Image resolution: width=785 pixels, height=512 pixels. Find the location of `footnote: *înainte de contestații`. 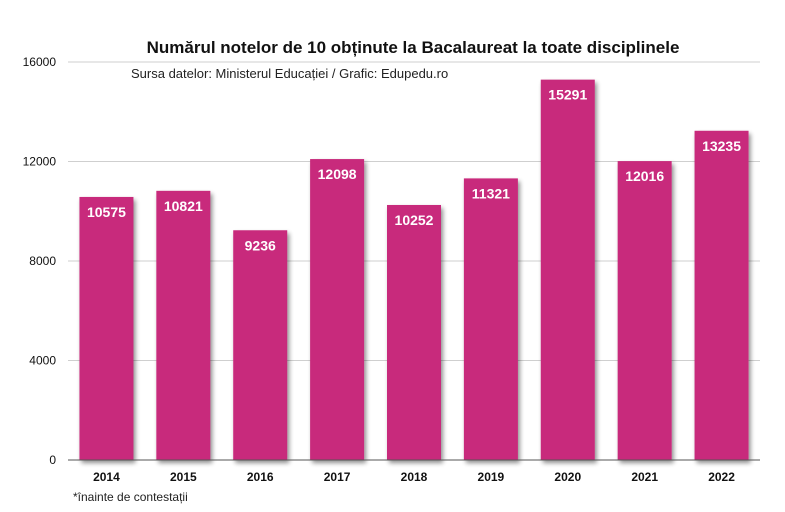

footnote: *înainte de contestații is located at coordinates (130, 497).